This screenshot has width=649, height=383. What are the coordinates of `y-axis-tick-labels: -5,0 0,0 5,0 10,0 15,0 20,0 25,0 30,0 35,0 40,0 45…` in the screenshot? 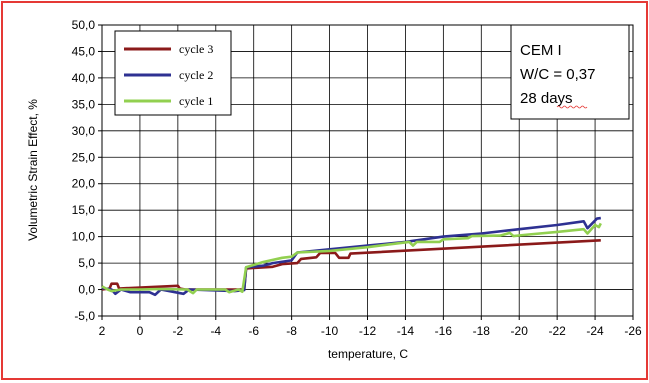 It's located at (84, 170).